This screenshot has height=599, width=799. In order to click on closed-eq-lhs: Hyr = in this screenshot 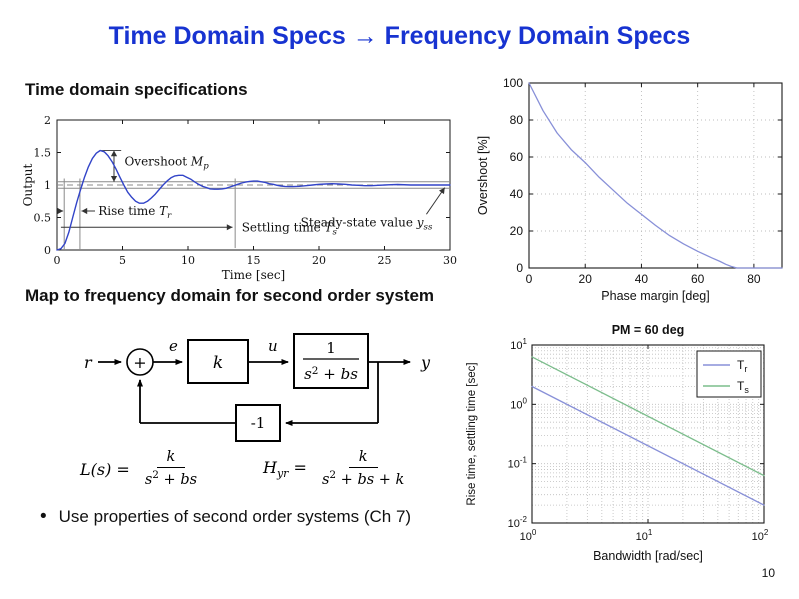, I will do `click(285, 469)`.